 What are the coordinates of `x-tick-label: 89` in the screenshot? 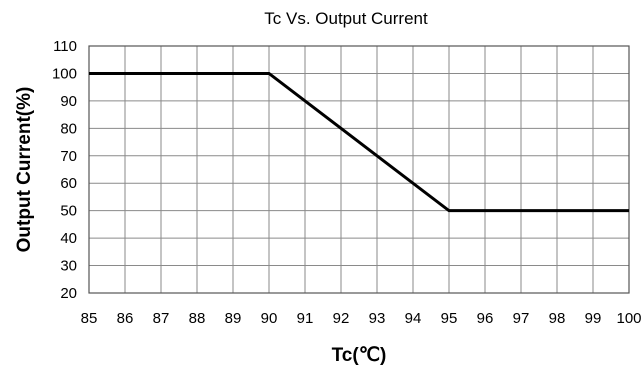 It's located at (233, 318).